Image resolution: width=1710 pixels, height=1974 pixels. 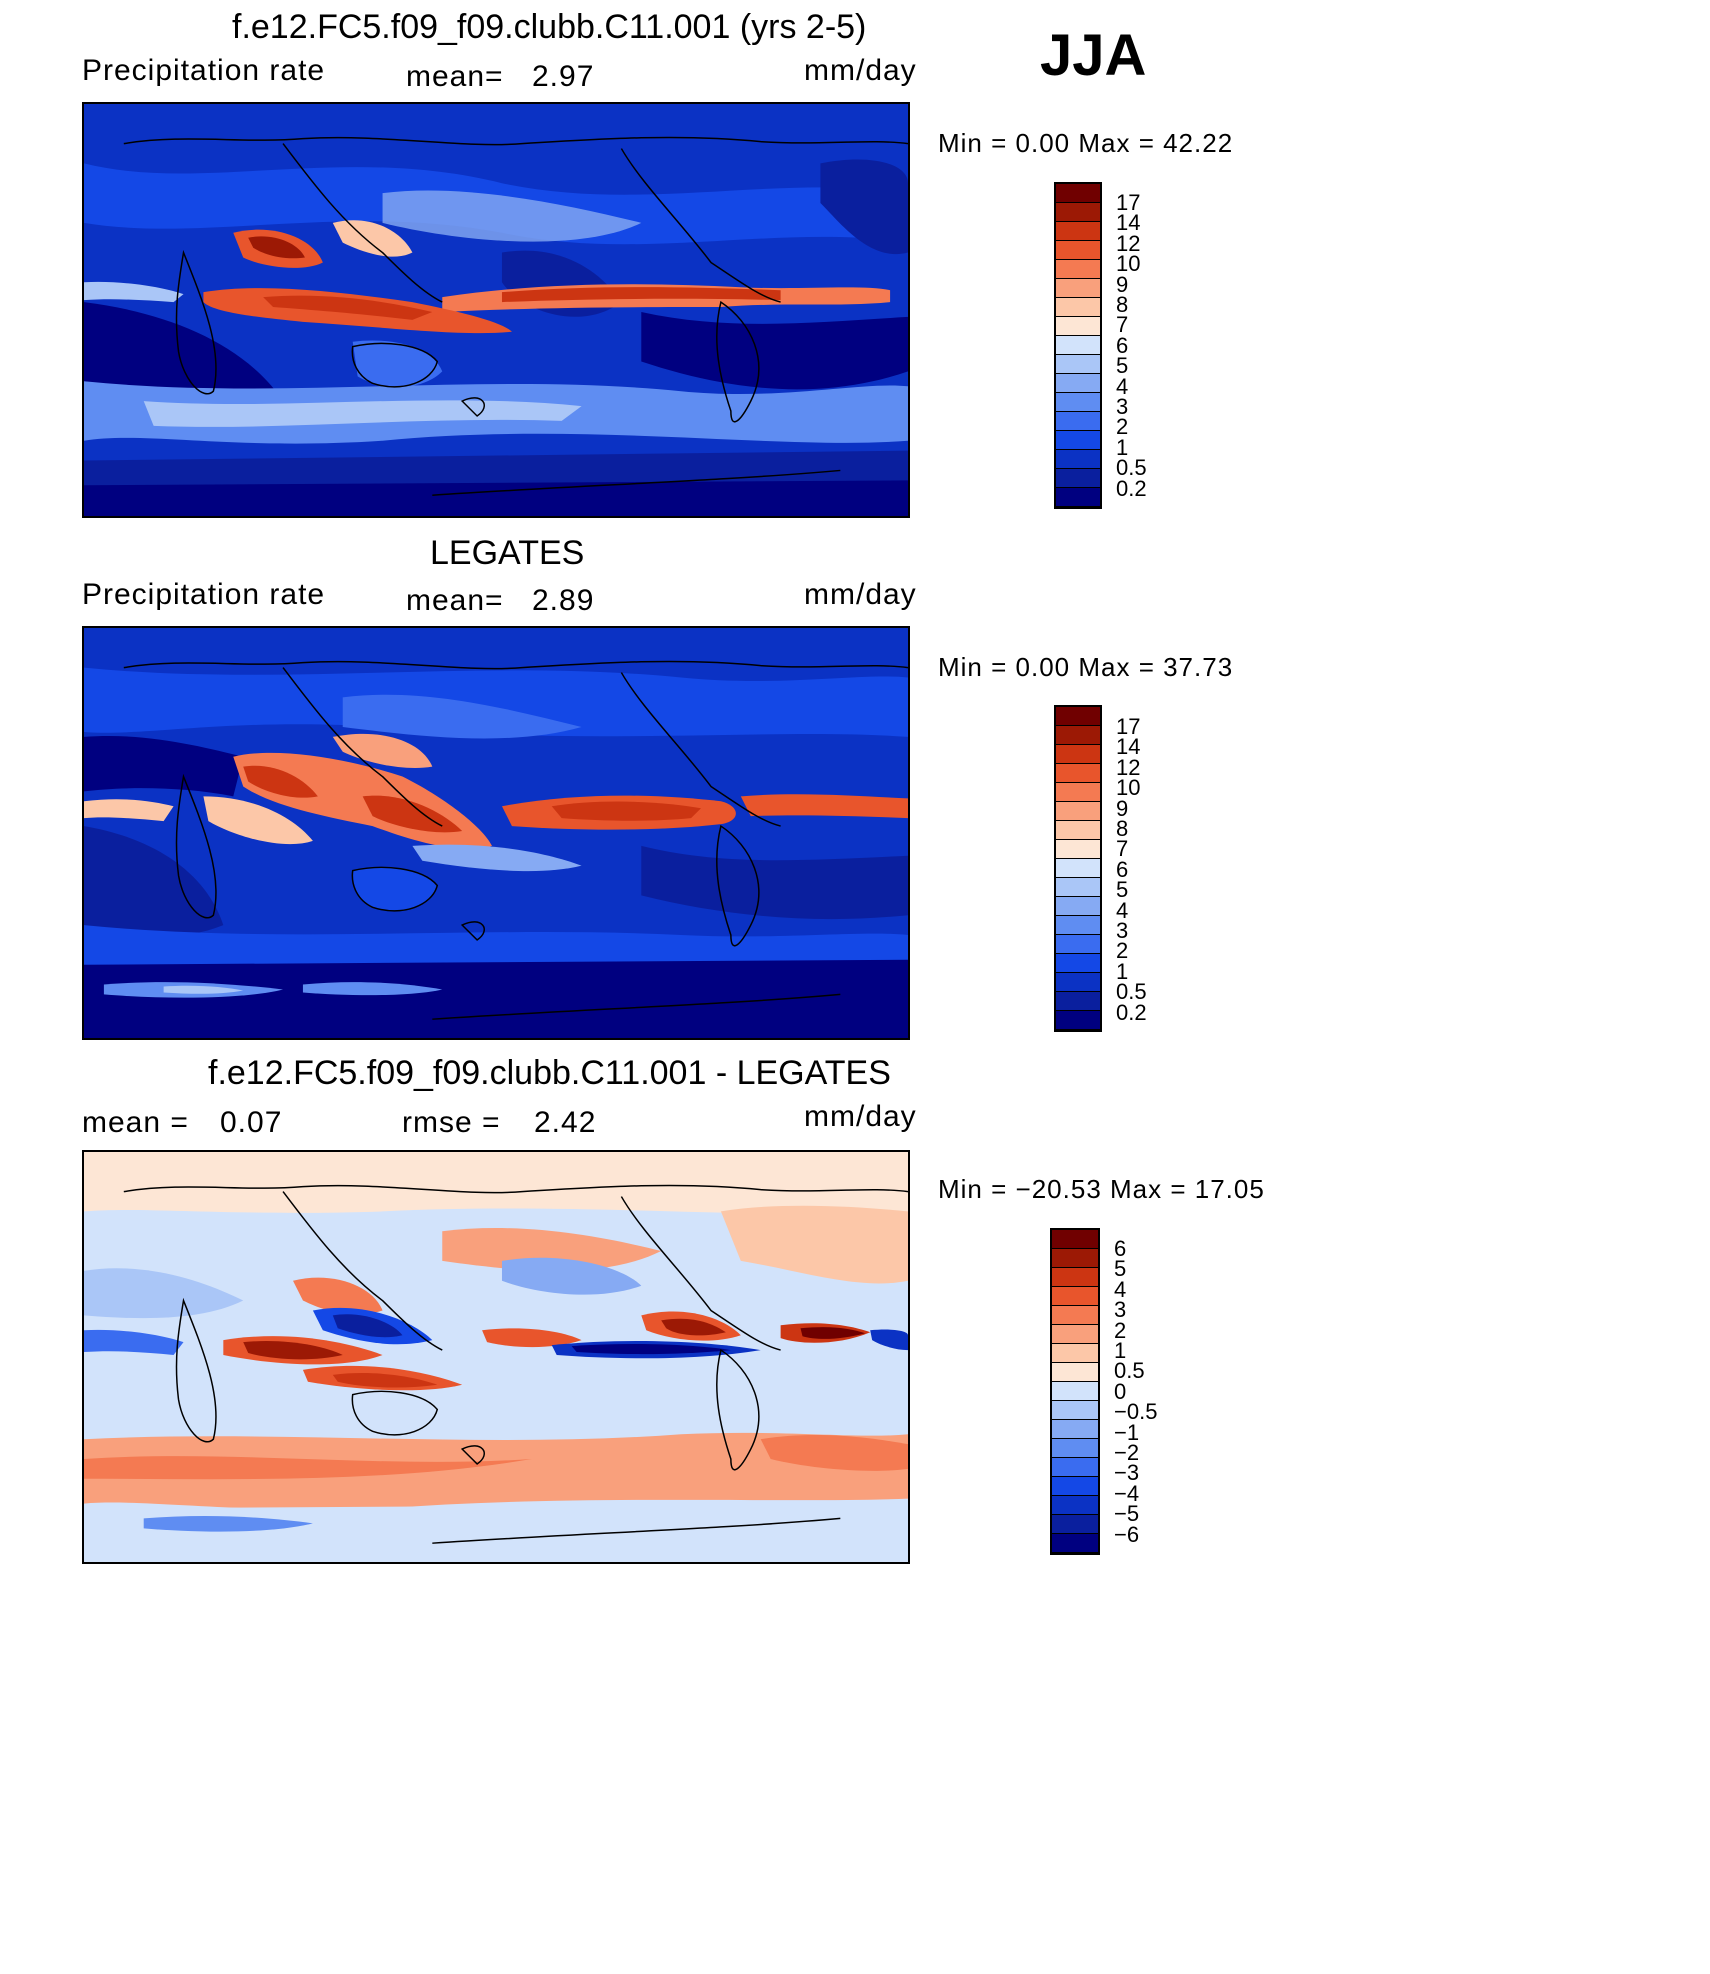 I want to click on panel-3-mean-value: 0.07, so click(x=251, y=1122).